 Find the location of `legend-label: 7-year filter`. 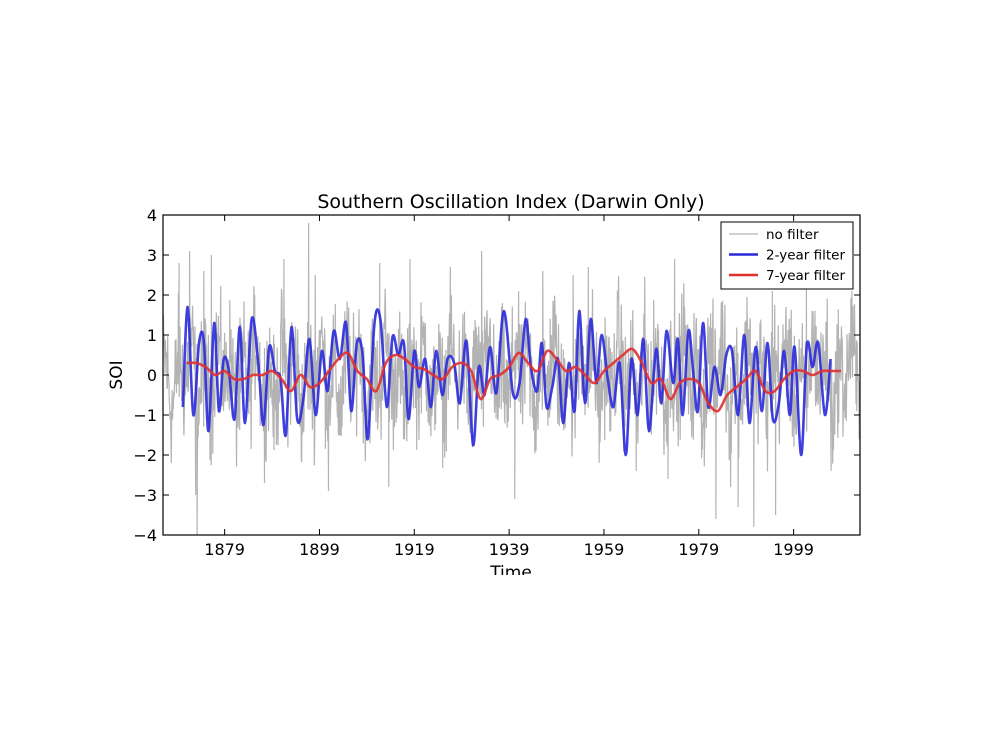

legend-label: 7-year filter is located at coordinates (805, 276).